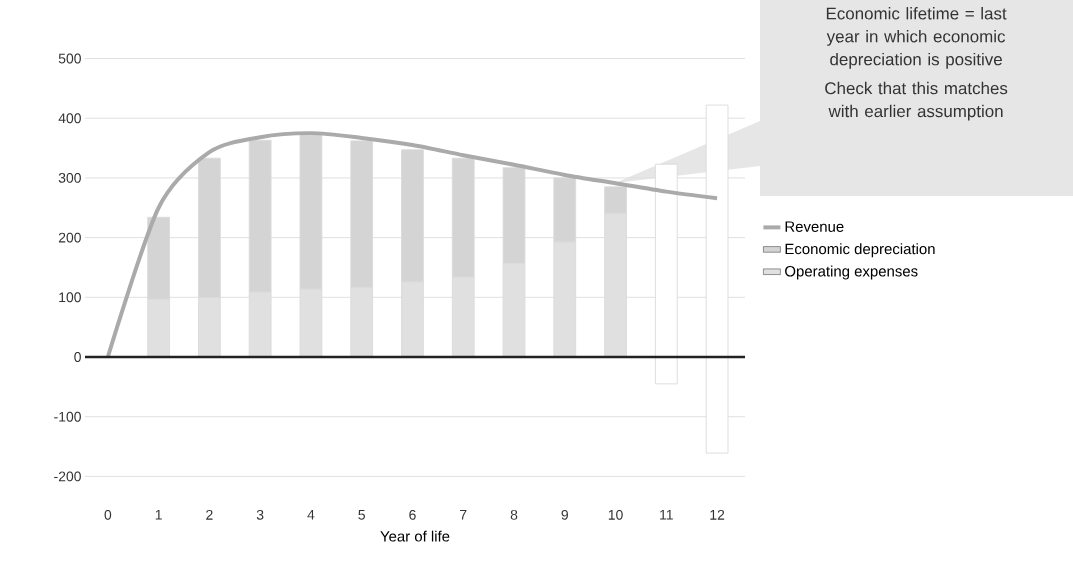 This screenshot has height=574, width=1073. What do you see at coordinates (514, 514) in the screenshot?
I see `x-tick-label: 8` at bounding box center [514, 514].